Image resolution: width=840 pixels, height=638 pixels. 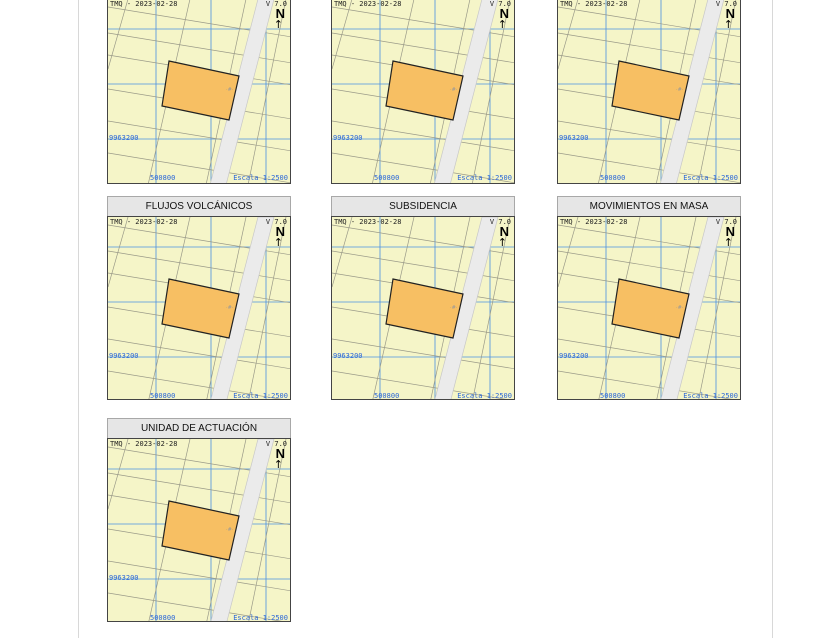 What do you see at coordinates (649, 206) in the screenshot?
I see `map-title: MOVIMIENTOS EN MASA` at bounding box center [649, 206].